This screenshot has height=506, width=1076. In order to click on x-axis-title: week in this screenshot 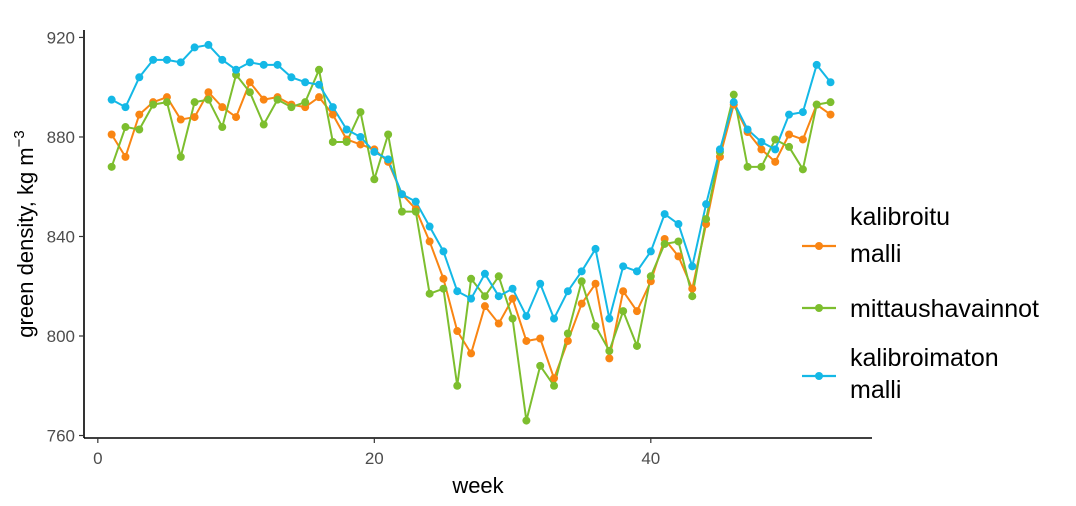, I will do `click(477, 485)`.